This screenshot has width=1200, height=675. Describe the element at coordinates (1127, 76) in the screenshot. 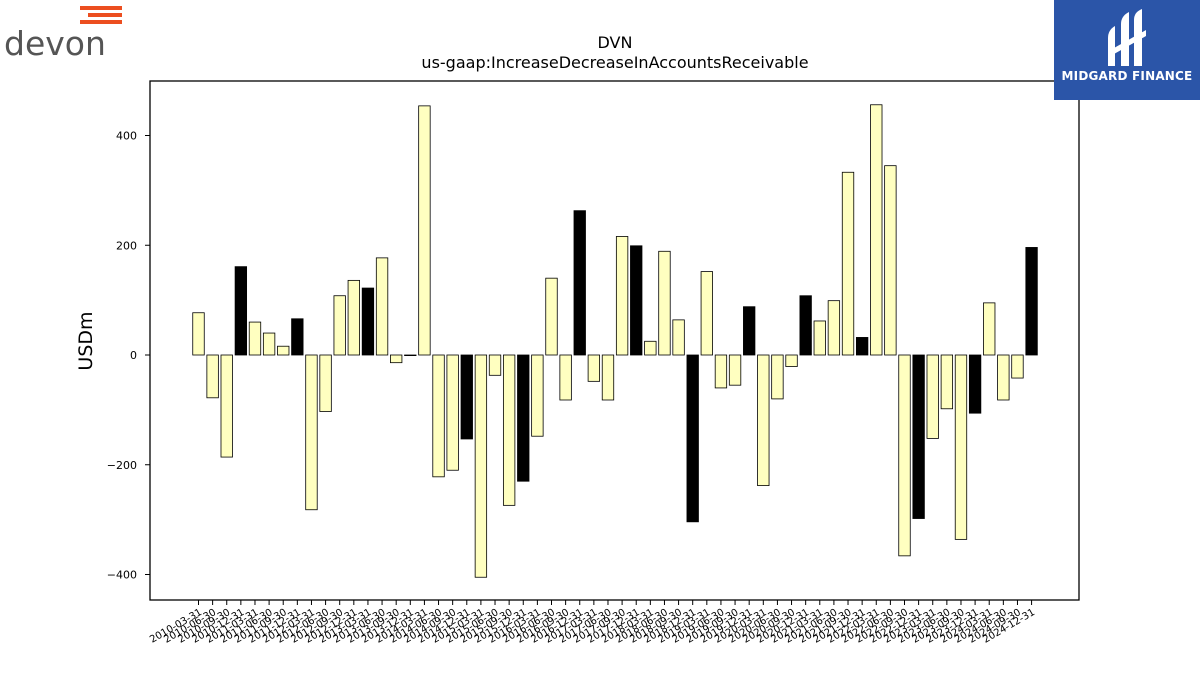

I see `midgard-wordmark: MIDGARD FINANCE` at that location.